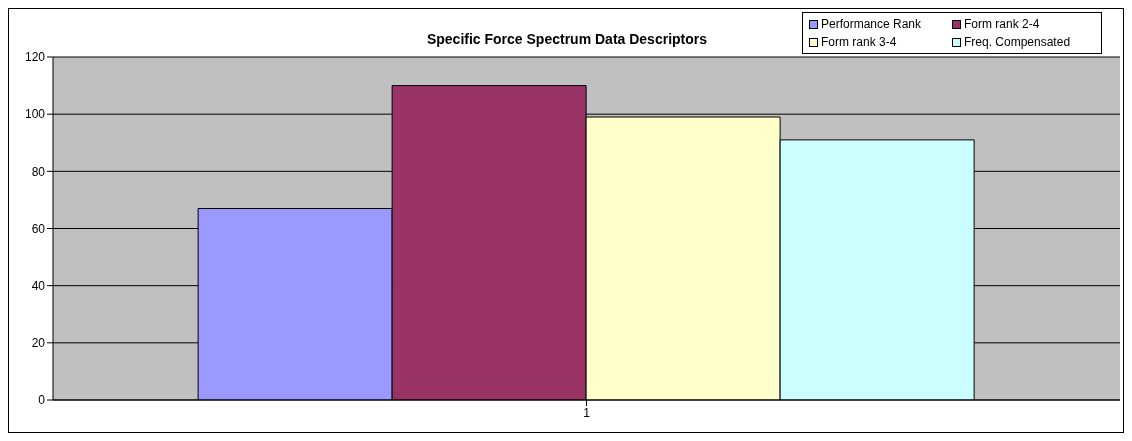 The image size is (1132, 441). Describe the element at coordinates (38, 285) in the screenshot. I see `y-tick-label: 40` at that location.